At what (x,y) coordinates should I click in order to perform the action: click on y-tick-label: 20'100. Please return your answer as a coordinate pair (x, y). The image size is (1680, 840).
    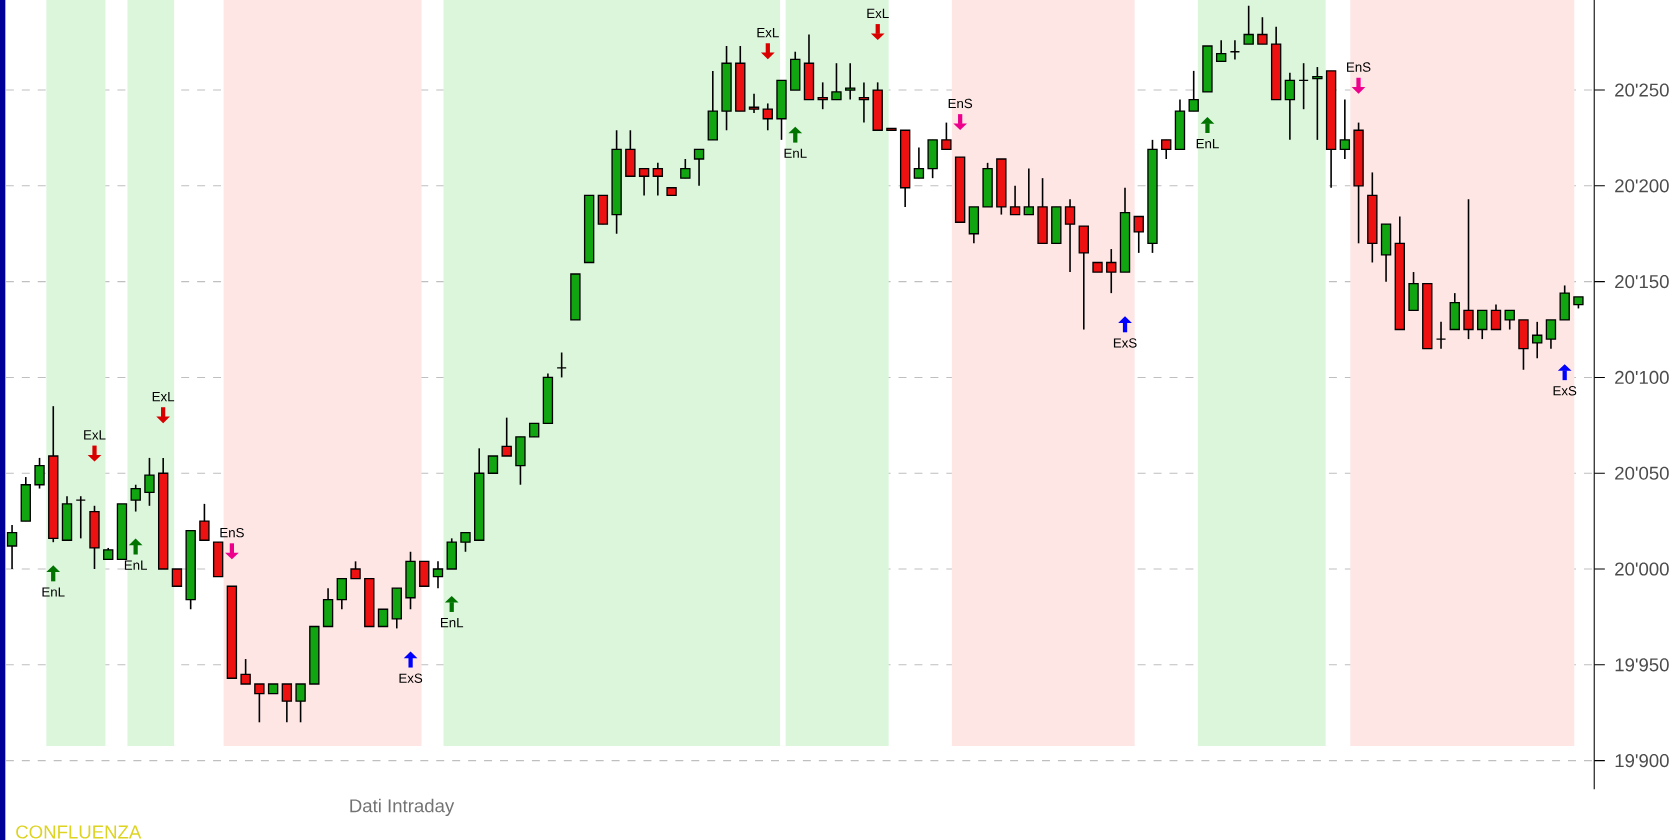
    Looking at the image, I should click on (1642, 377).